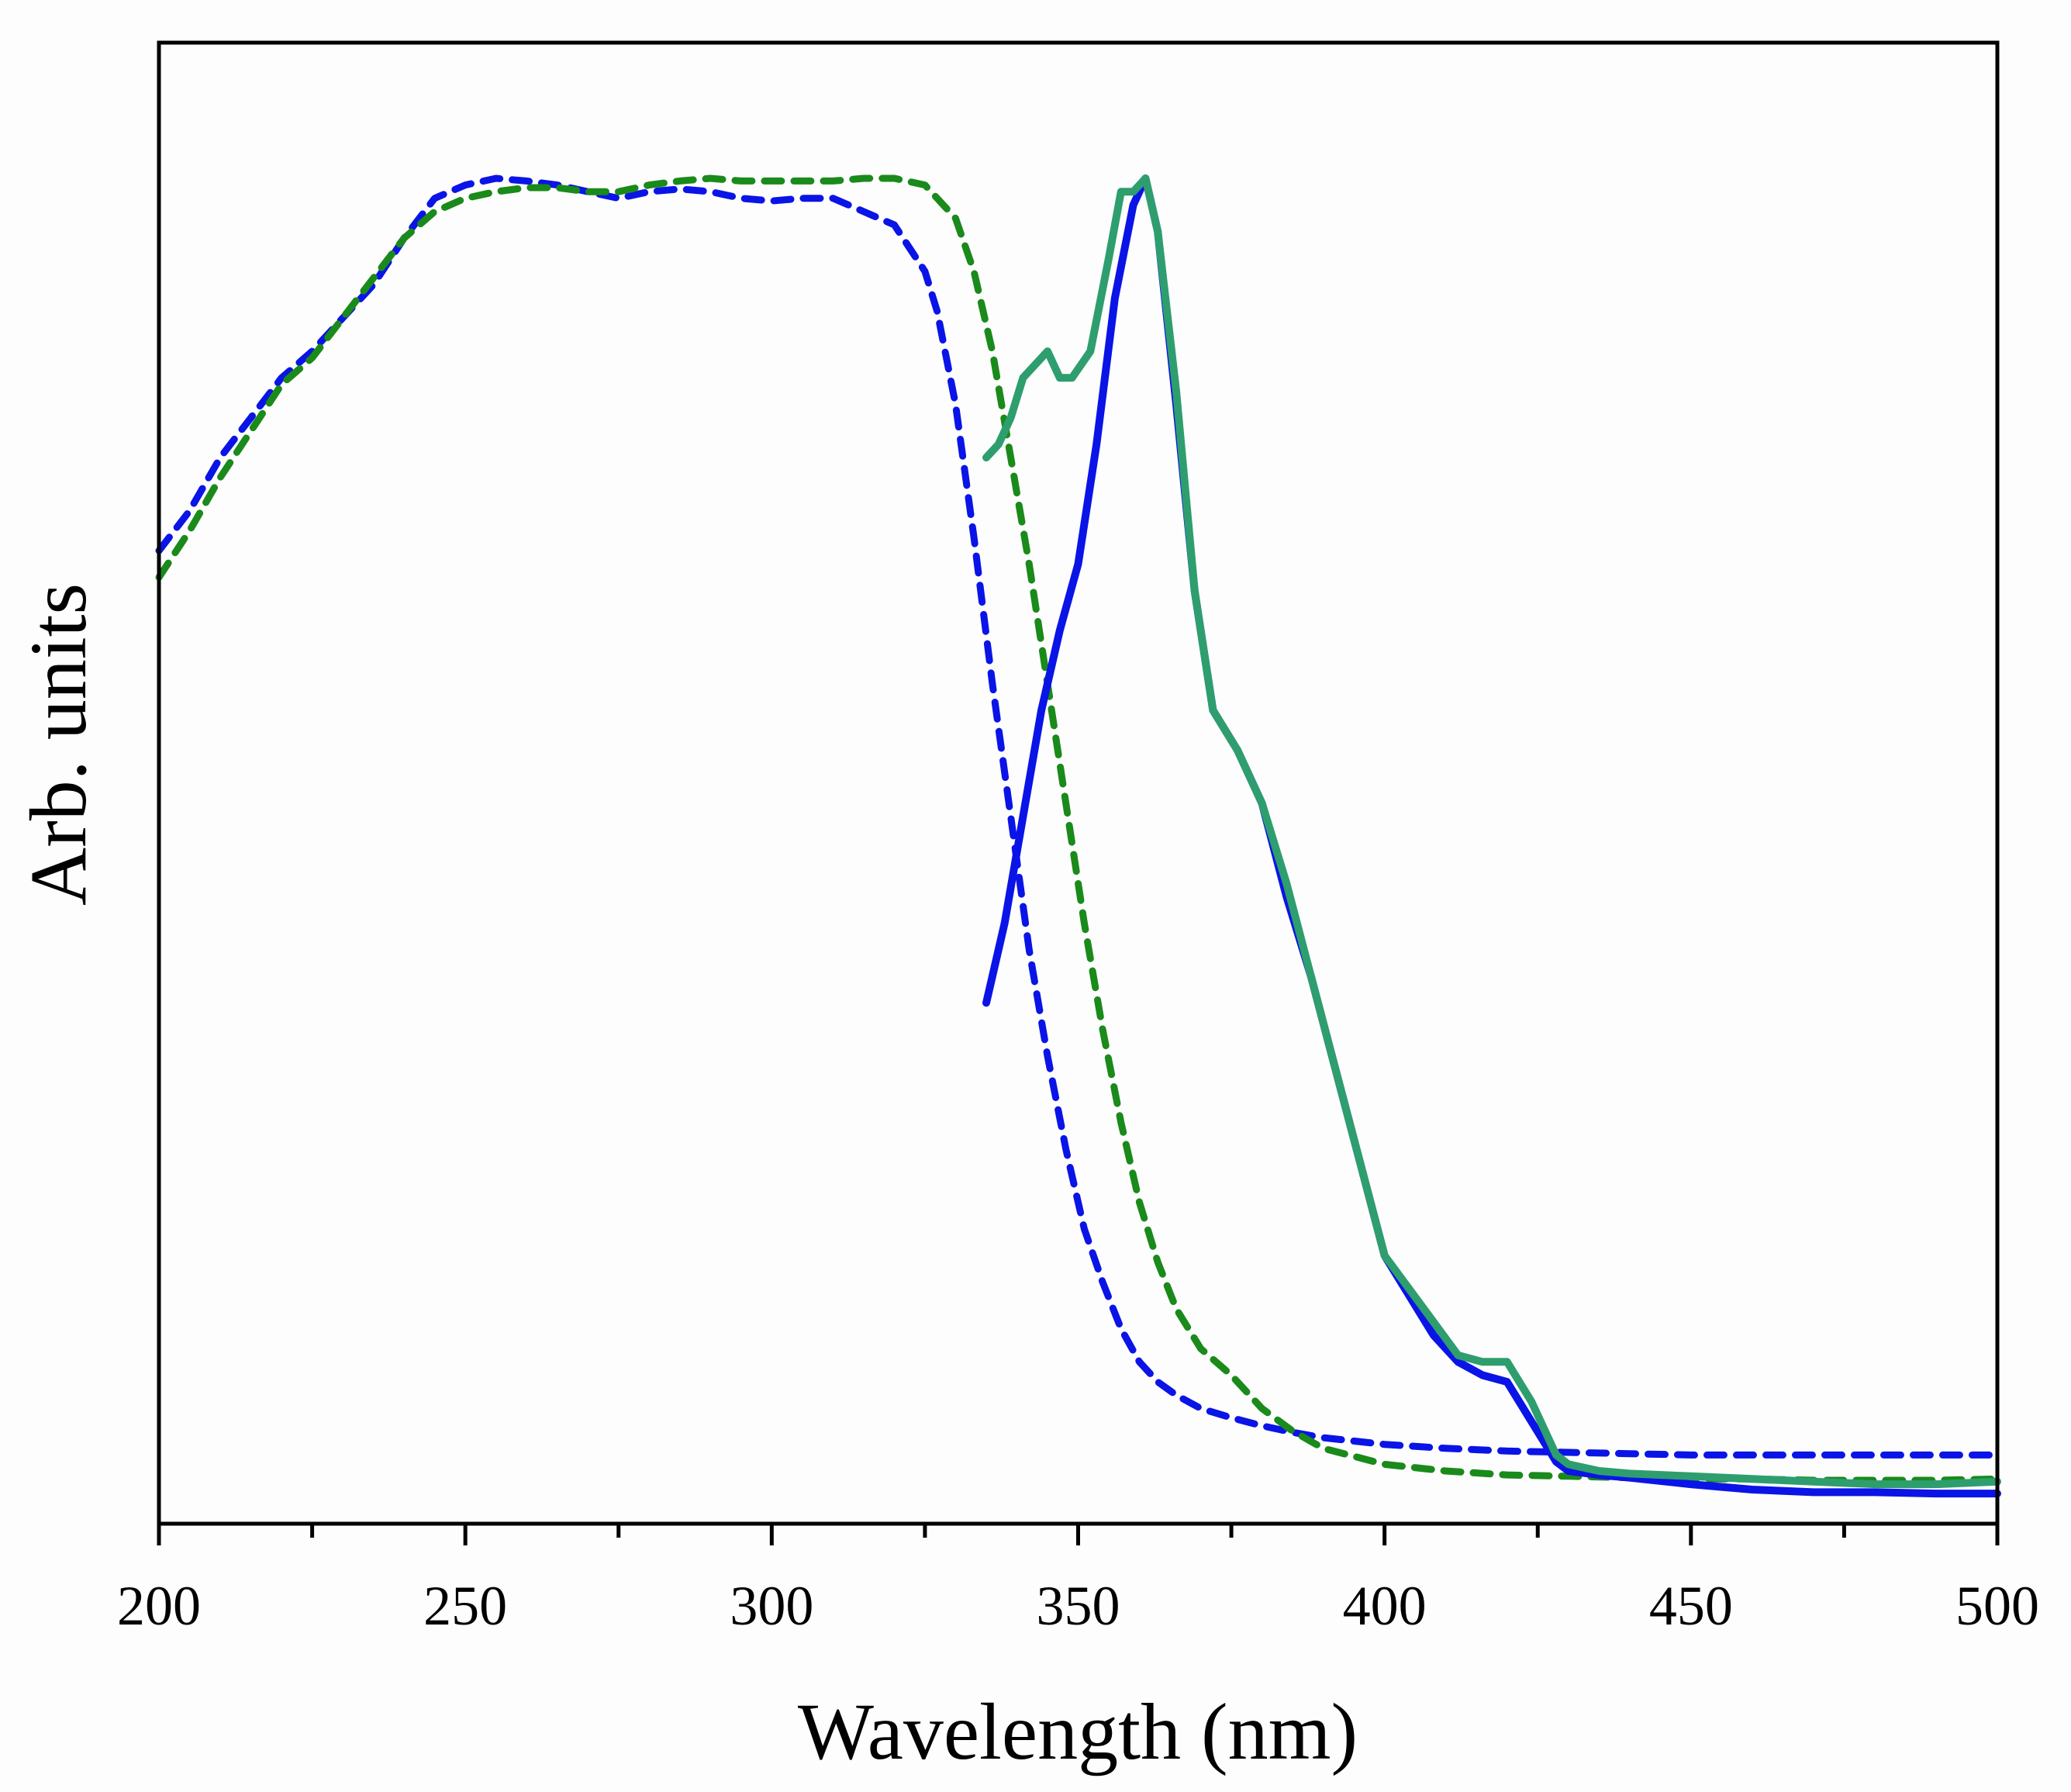 Image resolution: width=2071 pixels, height=1792 pixels. I want to click on x-tick-label: 500, so click(1997, 1606).